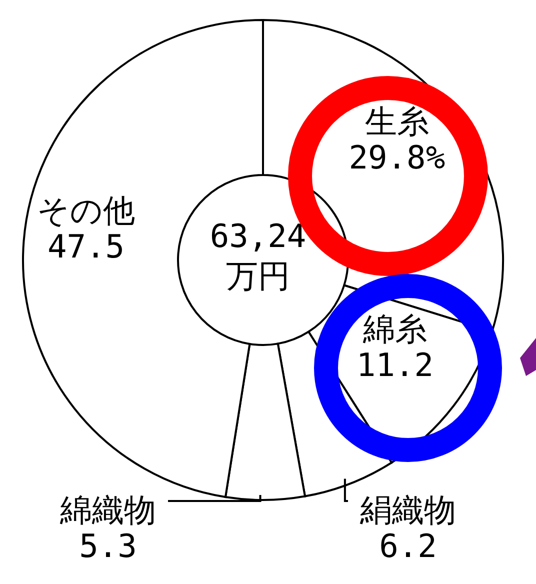 Image resolution: width=536 pixels, height=584 pixels. What do you see at coordinates (86, 210) in the screenshot?
I see `slice-label: その他` at bounding box center [86, 210].